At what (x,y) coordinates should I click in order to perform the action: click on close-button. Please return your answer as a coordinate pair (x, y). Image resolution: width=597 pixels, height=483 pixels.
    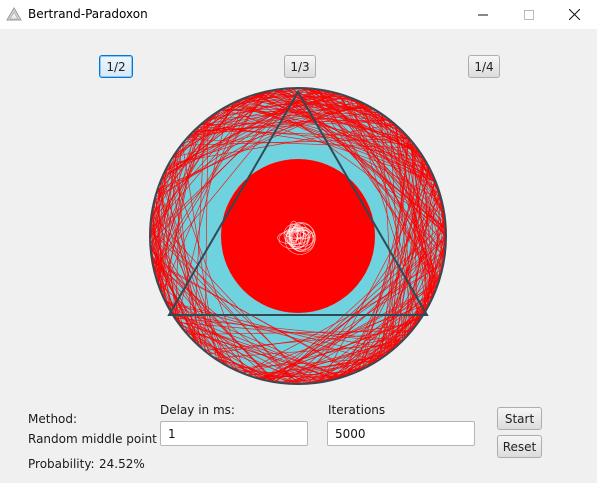
    Looking at the image, I should click on (574, 14).